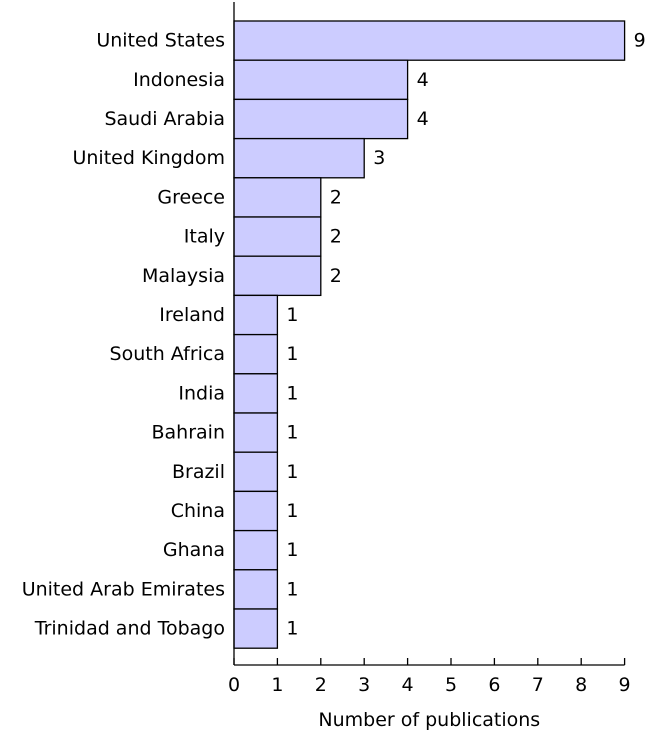 The height and width of the screenshot is (733, 646). I want to click on category-label: Italy, so click(204, 237).